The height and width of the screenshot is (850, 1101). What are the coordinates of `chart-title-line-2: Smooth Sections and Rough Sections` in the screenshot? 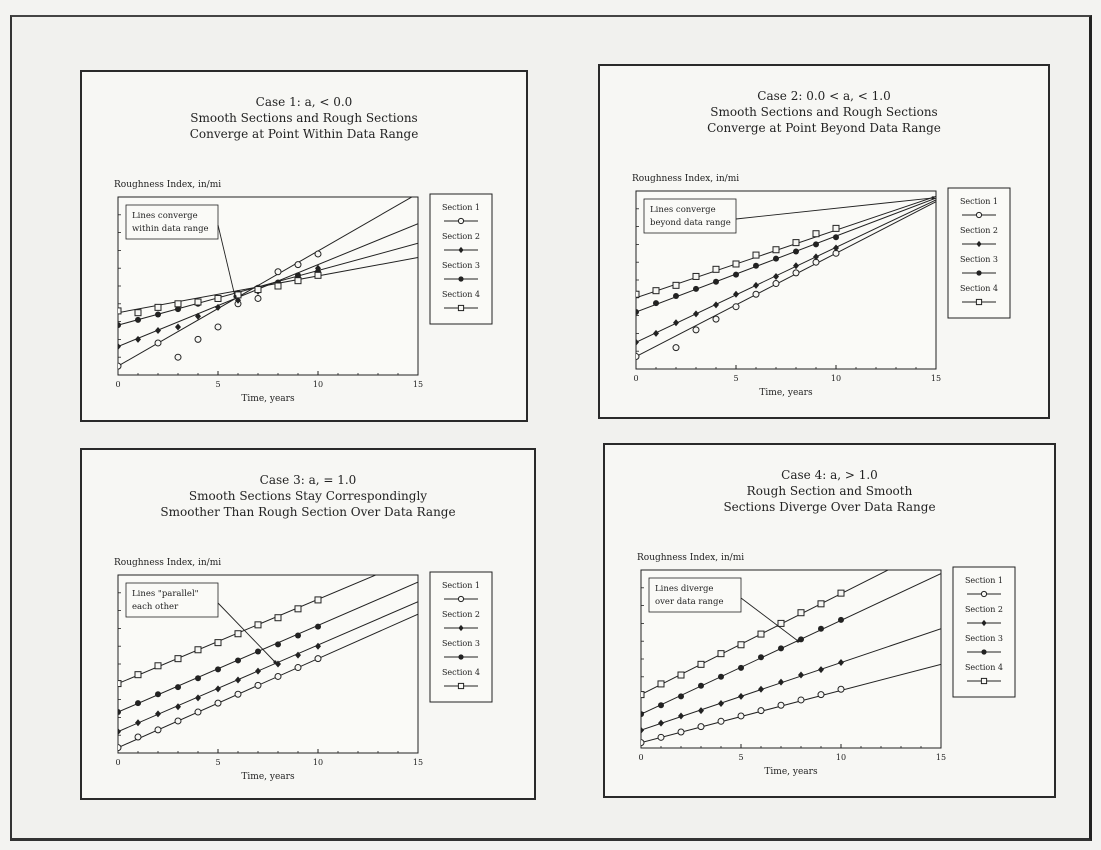 It's located at (823, 112).